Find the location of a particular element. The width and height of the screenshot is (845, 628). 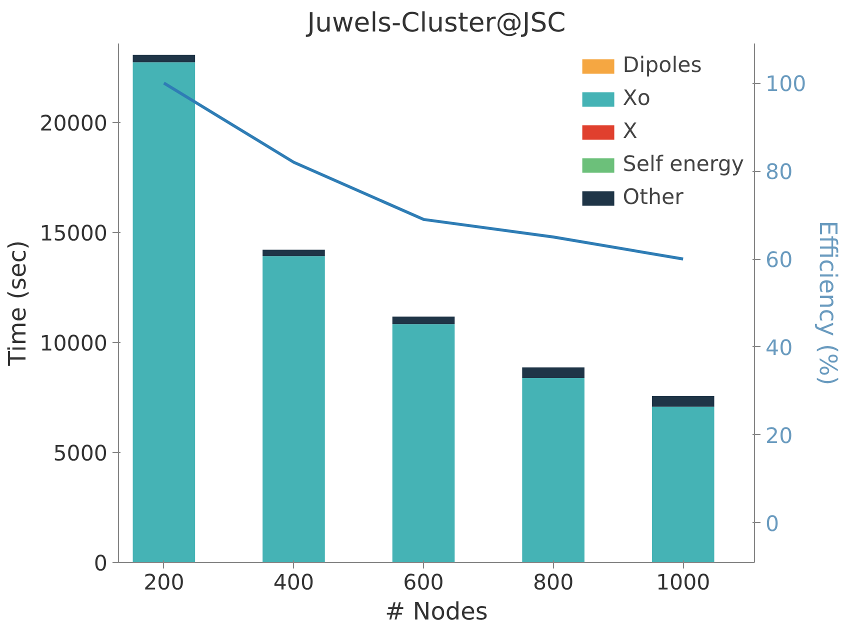

legend-label: X is located at coordinates (630, 131).